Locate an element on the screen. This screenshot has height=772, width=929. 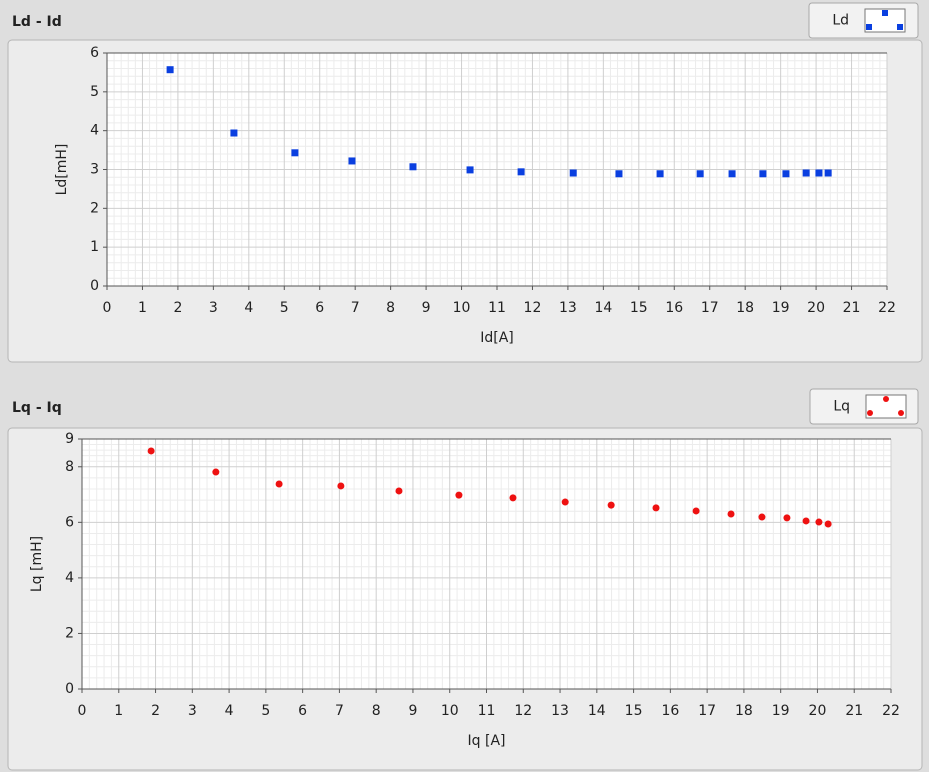
y-tick-label: 5 is located at coordinates (94, 92).